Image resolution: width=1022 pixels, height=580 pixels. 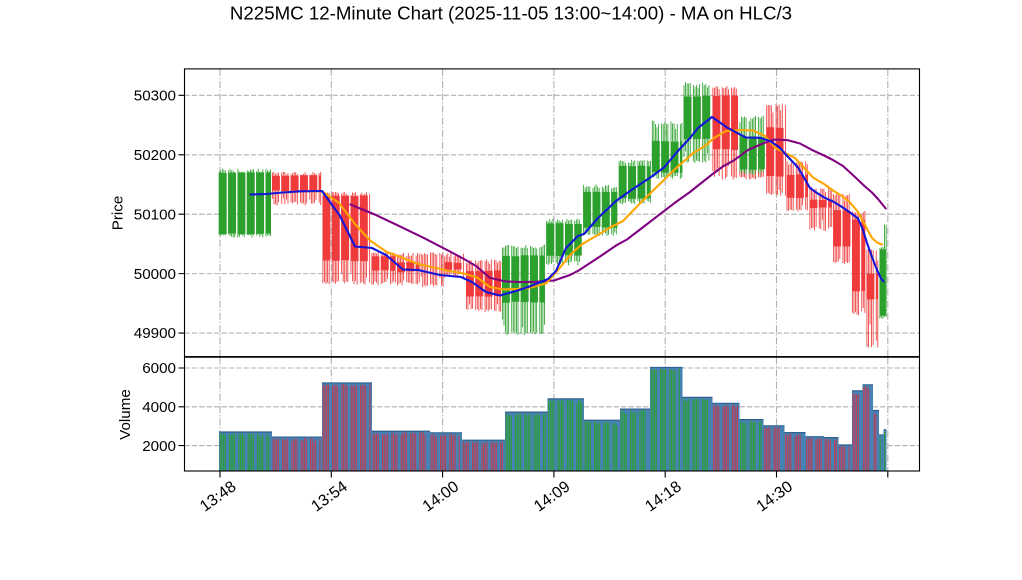 What do you see at coordinates (159, 368) in the screenshot?
I see `svg-text: 6000` at bounding box center [159, 368].